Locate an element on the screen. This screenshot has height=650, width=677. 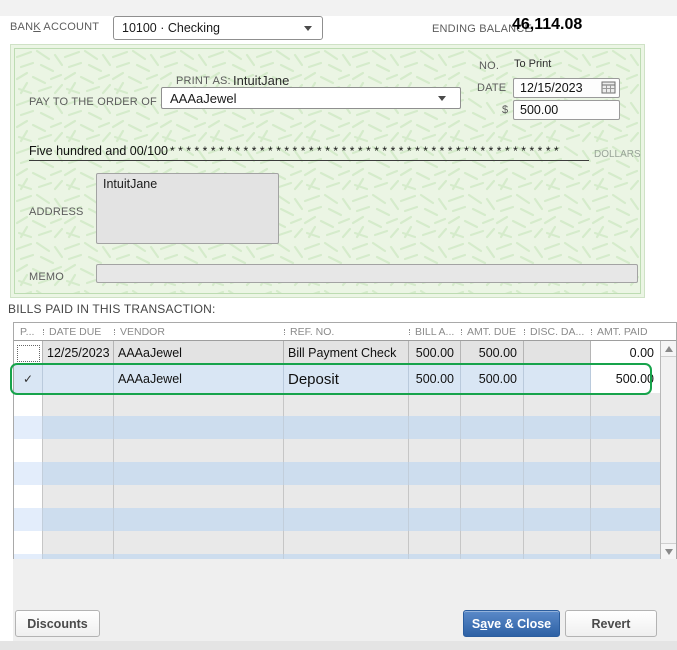
check-date-label: DATE is located at coordinates (492, 88).